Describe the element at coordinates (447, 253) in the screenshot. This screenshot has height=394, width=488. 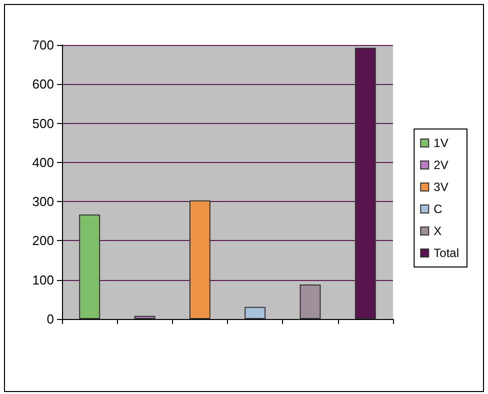
I see `legend-label: Total` at that location.